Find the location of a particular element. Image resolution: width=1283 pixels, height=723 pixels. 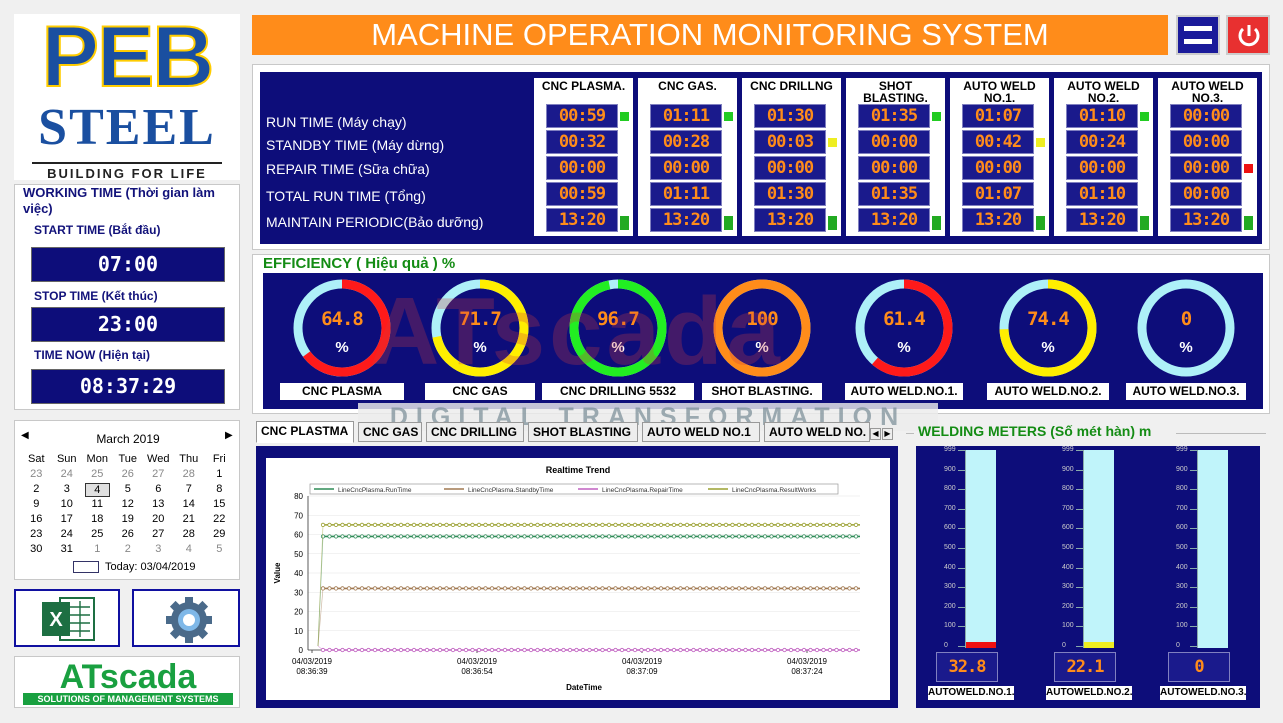

calendar-day: 19 is located at coordinates (127, 519).